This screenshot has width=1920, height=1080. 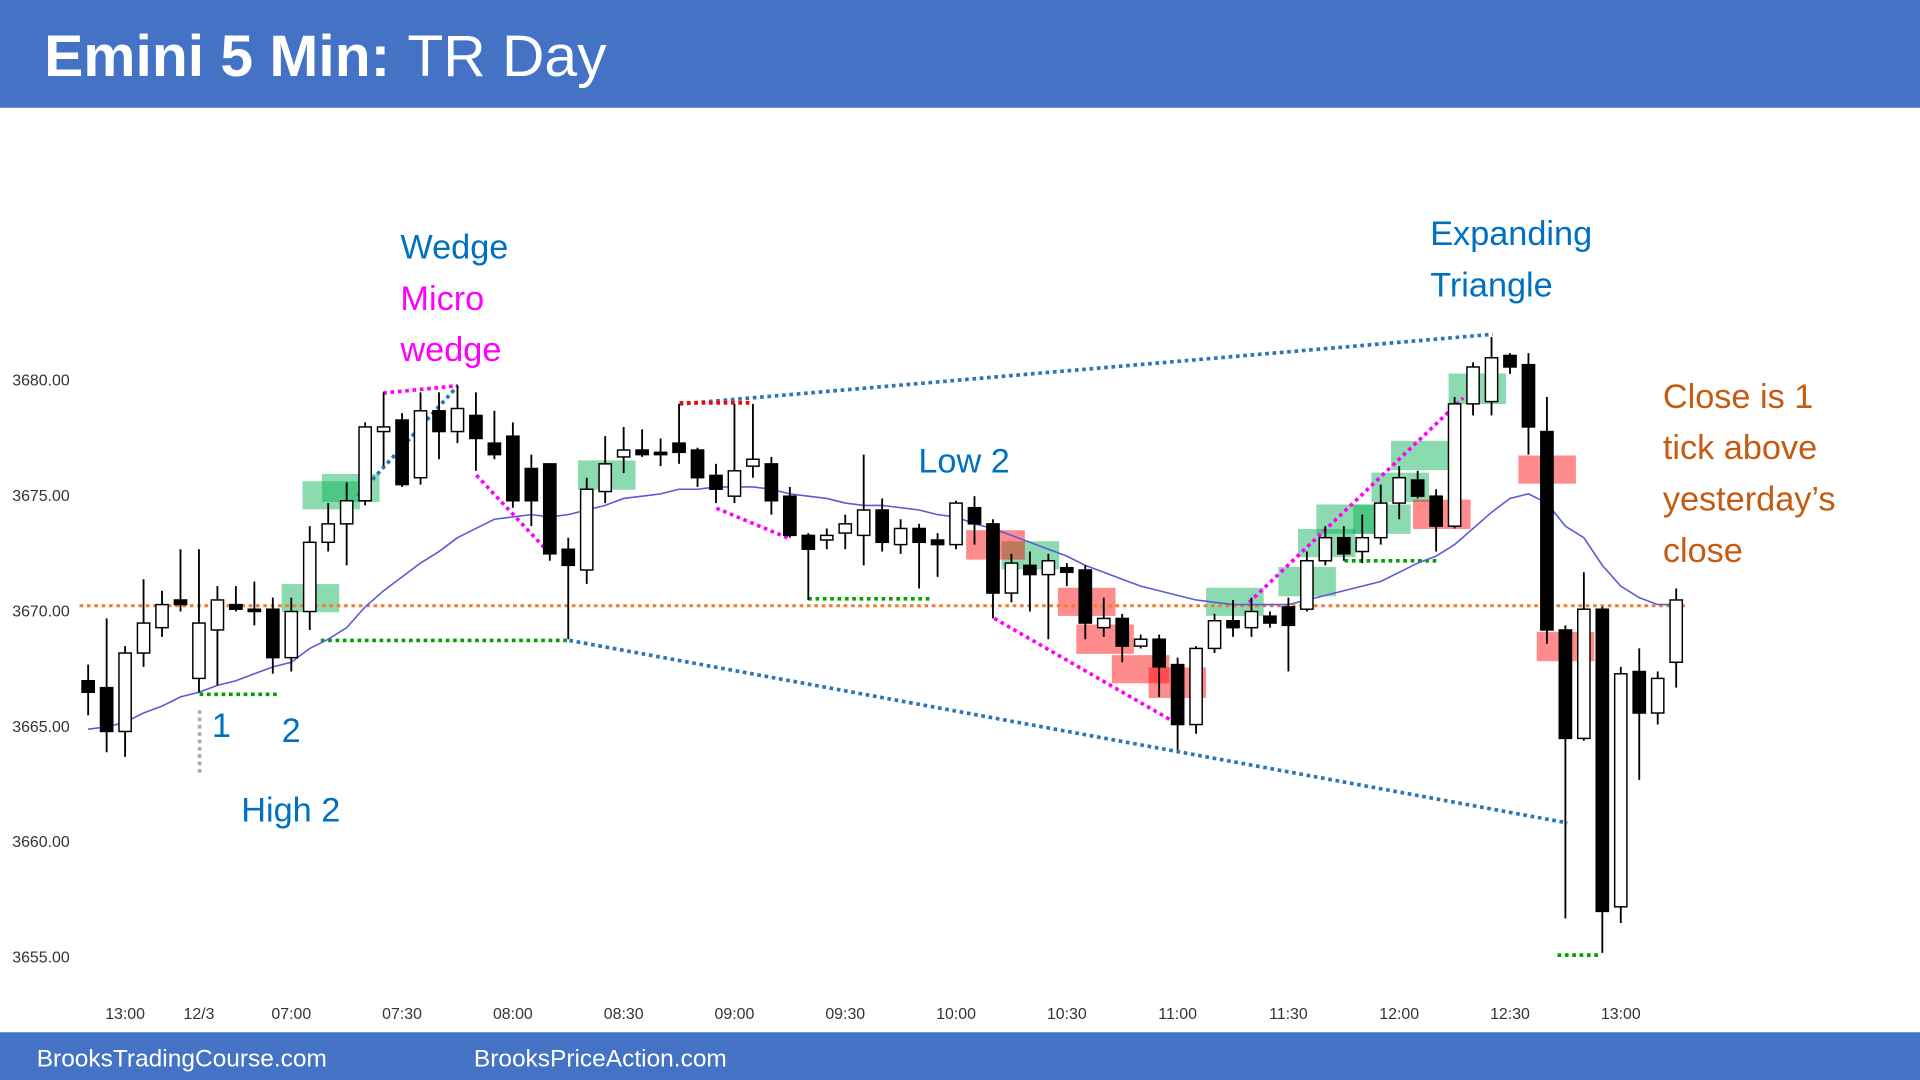 What do you see at coordinates (41, 842) in the screenshot?
I see `y-tick-label: 3660.00` at bounding box center [41, 842].